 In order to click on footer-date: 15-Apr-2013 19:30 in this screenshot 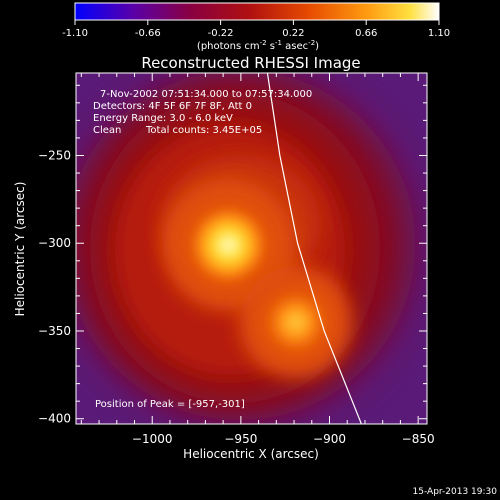, I will do `click(455, 492)`.